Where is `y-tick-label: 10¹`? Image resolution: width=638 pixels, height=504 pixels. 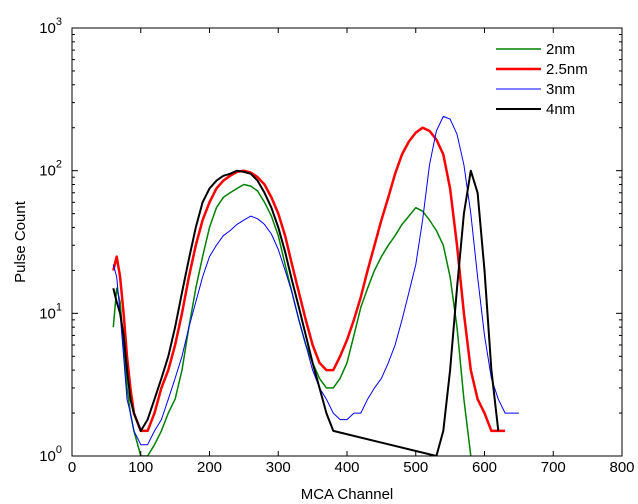
y-tick-label: 10¹ is located at coordinates (50, 311).